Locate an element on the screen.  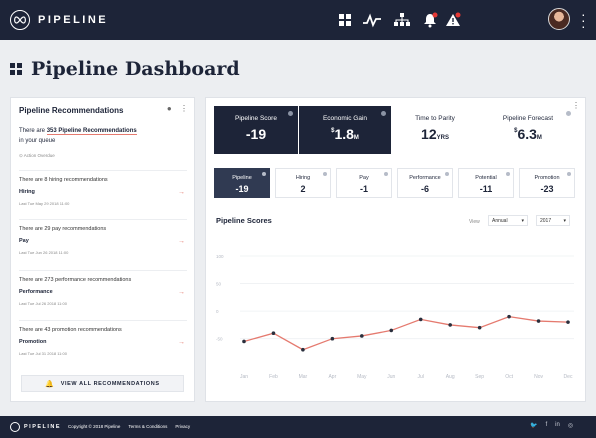
user-avatar is located at coordinates (559, 19).